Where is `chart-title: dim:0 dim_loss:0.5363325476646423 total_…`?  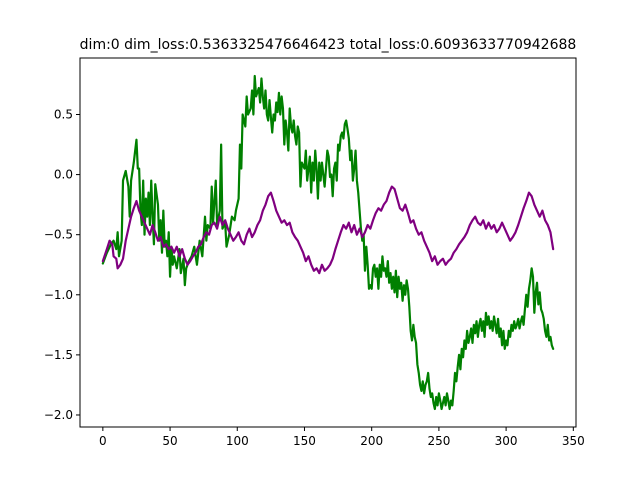 chart-title: dim:0 dim_loss:0.5363325476646423 total_… is located at coordinates (328, 45).